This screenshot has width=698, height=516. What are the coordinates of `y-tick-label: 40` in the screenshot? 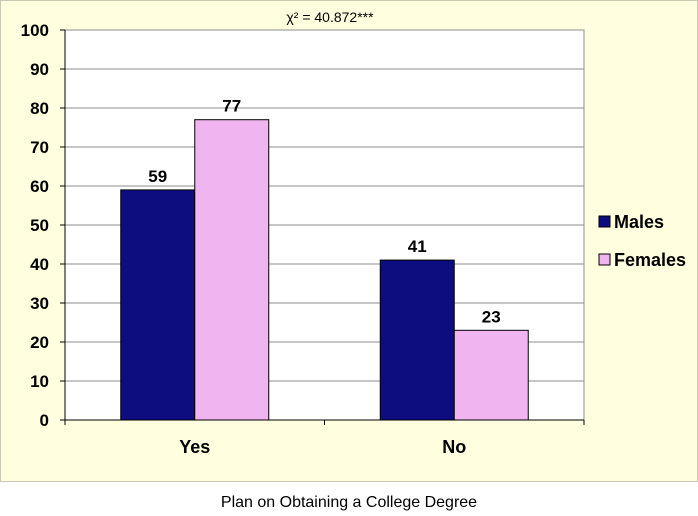 It's located at (39, 264).